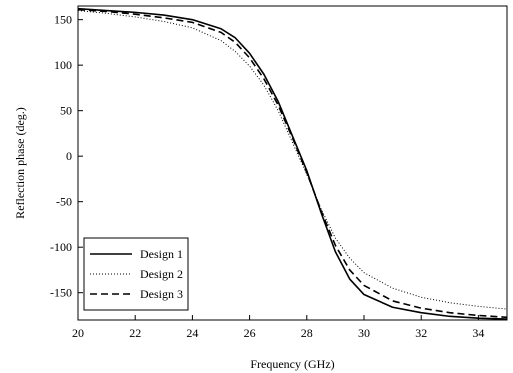 The image size is (513, 373). I want to click on y-tick-label: 0, so click(69, 156).